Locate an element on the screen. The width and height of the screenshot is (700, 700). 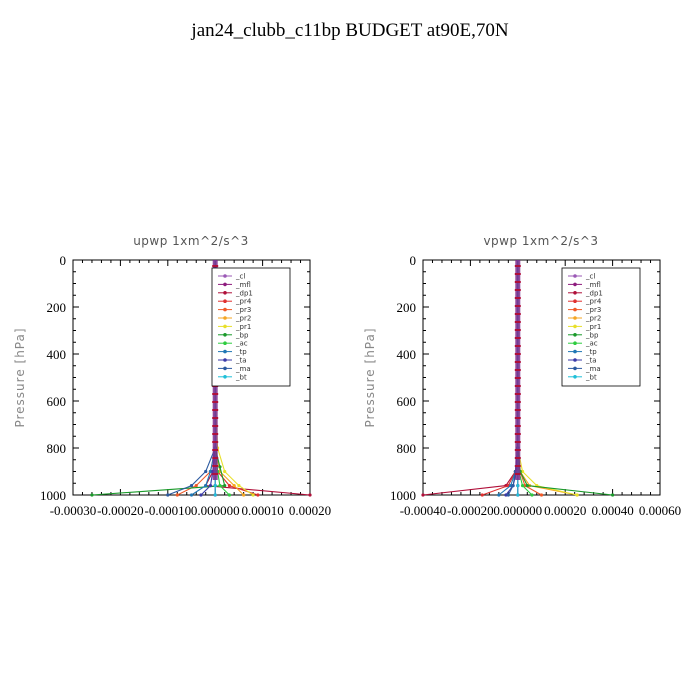
x-tick-label: 0.00060 is located at coordinates (660, 510).